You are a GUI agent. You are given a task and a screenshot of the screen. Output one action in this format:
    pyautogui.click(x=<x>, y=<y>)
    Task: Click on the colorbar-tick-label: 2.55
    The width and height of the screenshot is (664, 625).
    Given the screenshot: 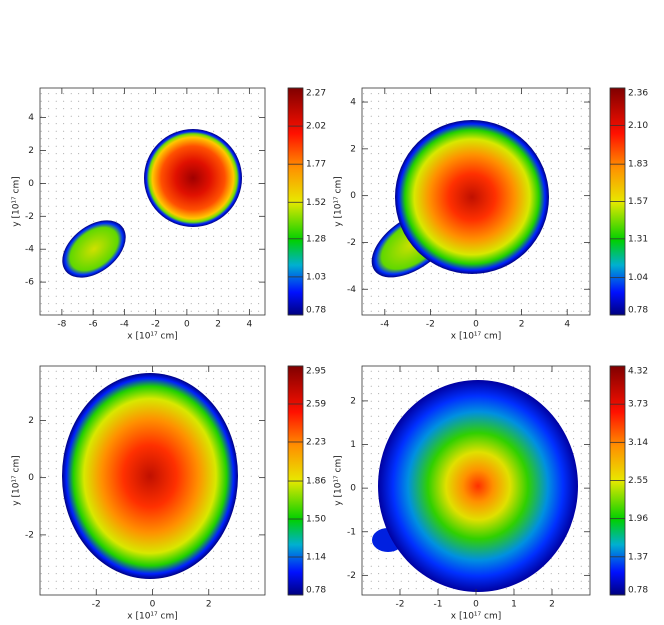 What is the action you would take?
    pyautogui.click(x=638, y=481)
    